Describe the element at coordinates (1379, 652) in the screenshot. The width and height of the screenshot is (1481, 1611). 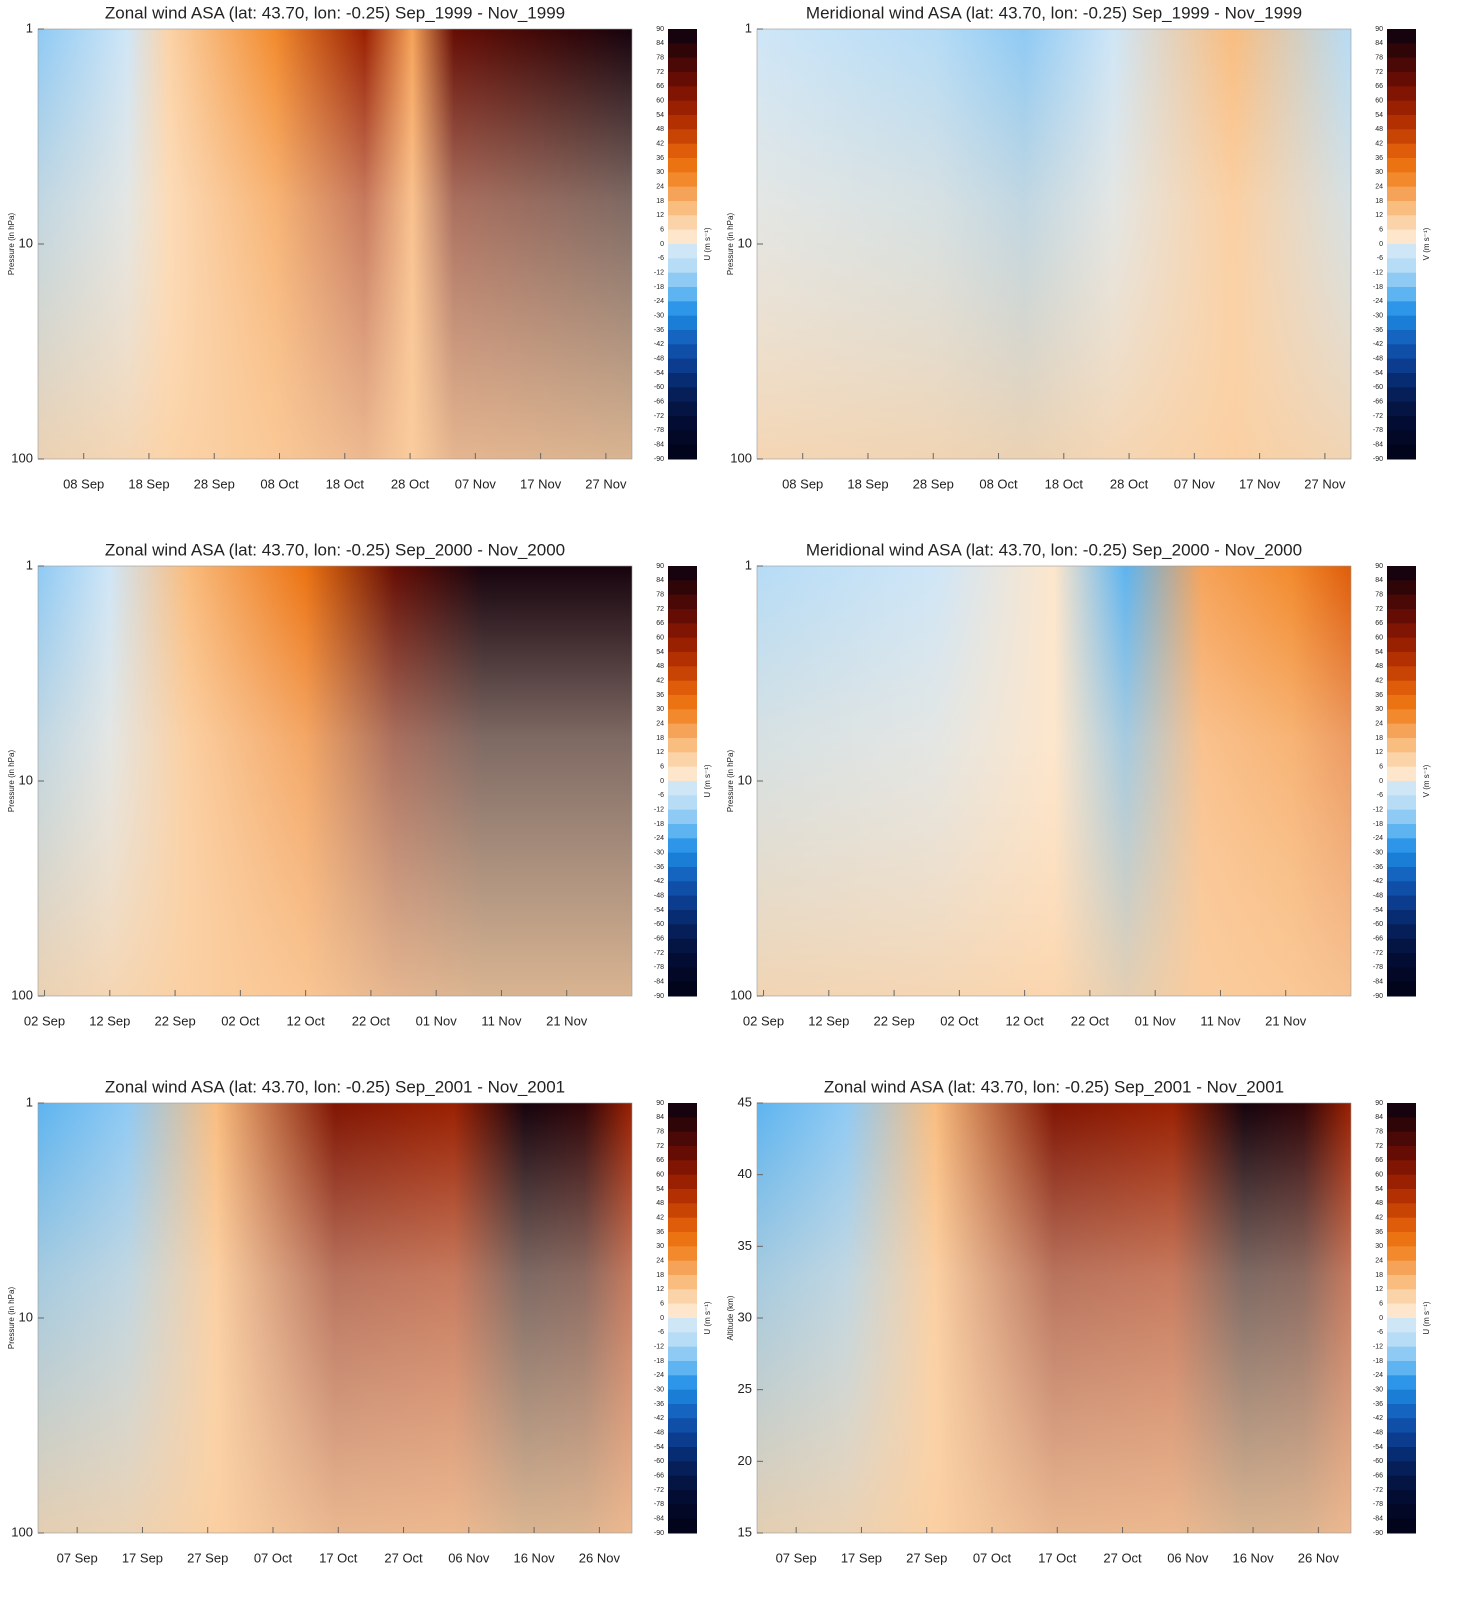
I see `colorbar-tick-label: 54` at that location.